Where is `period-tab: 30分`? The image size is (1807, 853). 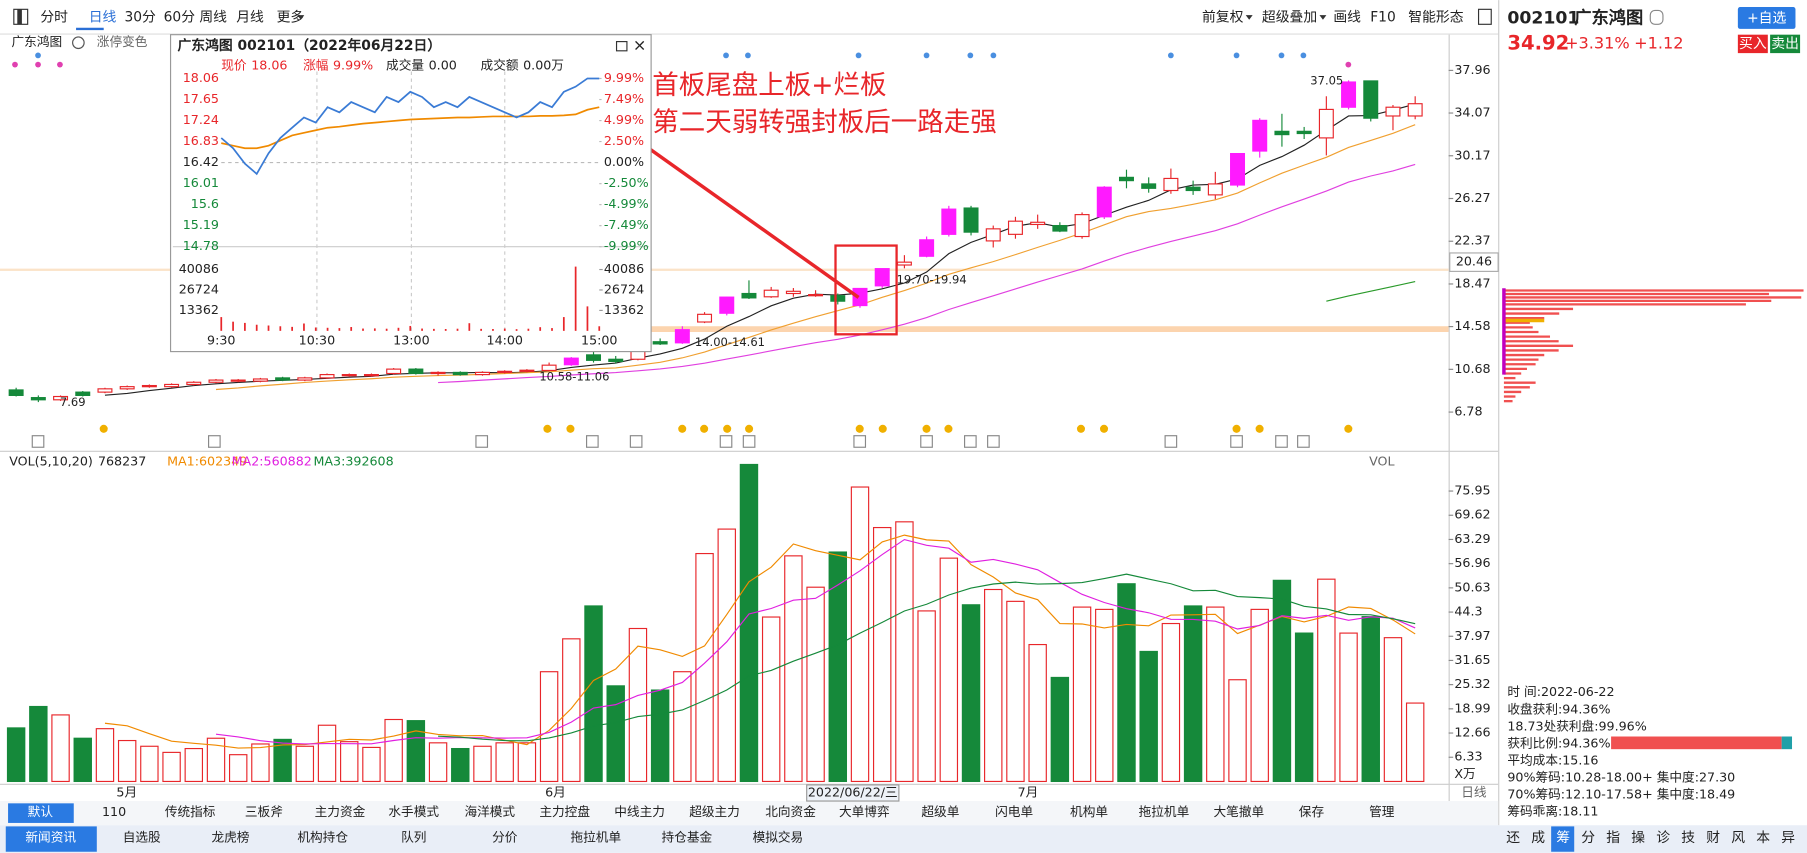 period-tab: 30分 is located at coordinates (140, 17).